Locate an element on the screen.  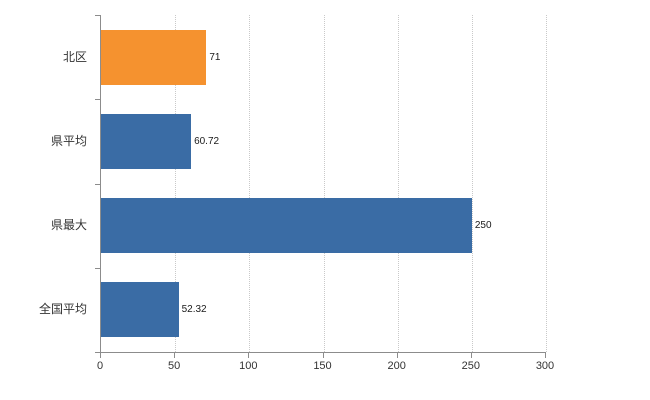
x-axis-tick-label: 150 is located at coordinates (322, 366).